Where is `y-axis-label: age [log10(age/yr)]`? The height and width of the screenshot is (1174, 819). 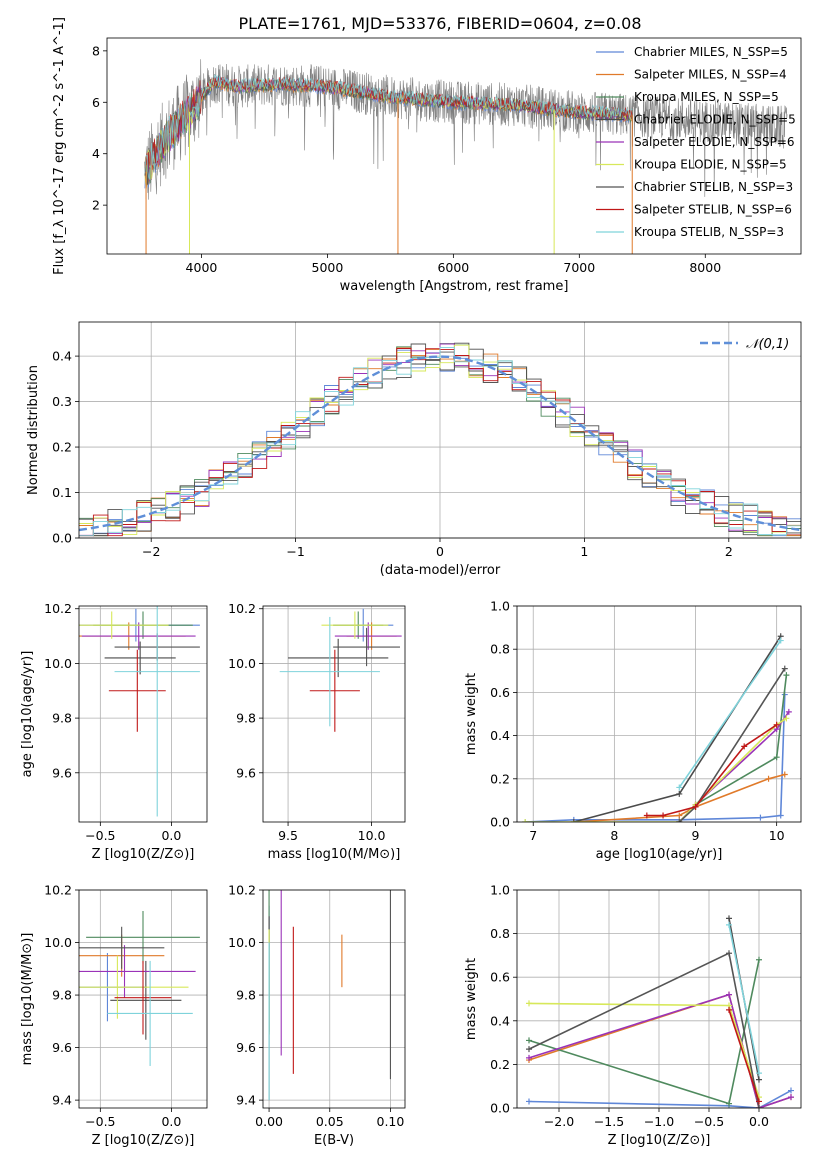 y-axis-label: age [log10(age/yr)] is located at coordinates (27, 714).